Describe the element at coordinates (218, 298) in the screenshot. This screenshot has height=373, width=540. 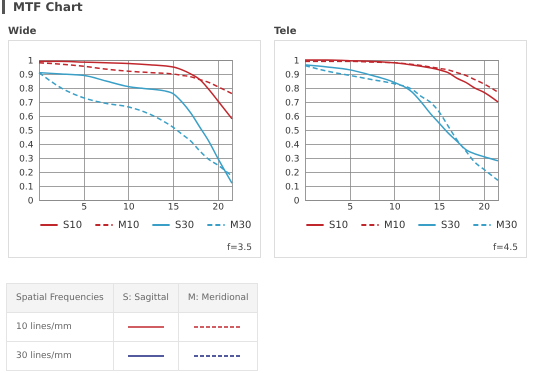
I see `text: M: Meridional` at that location.